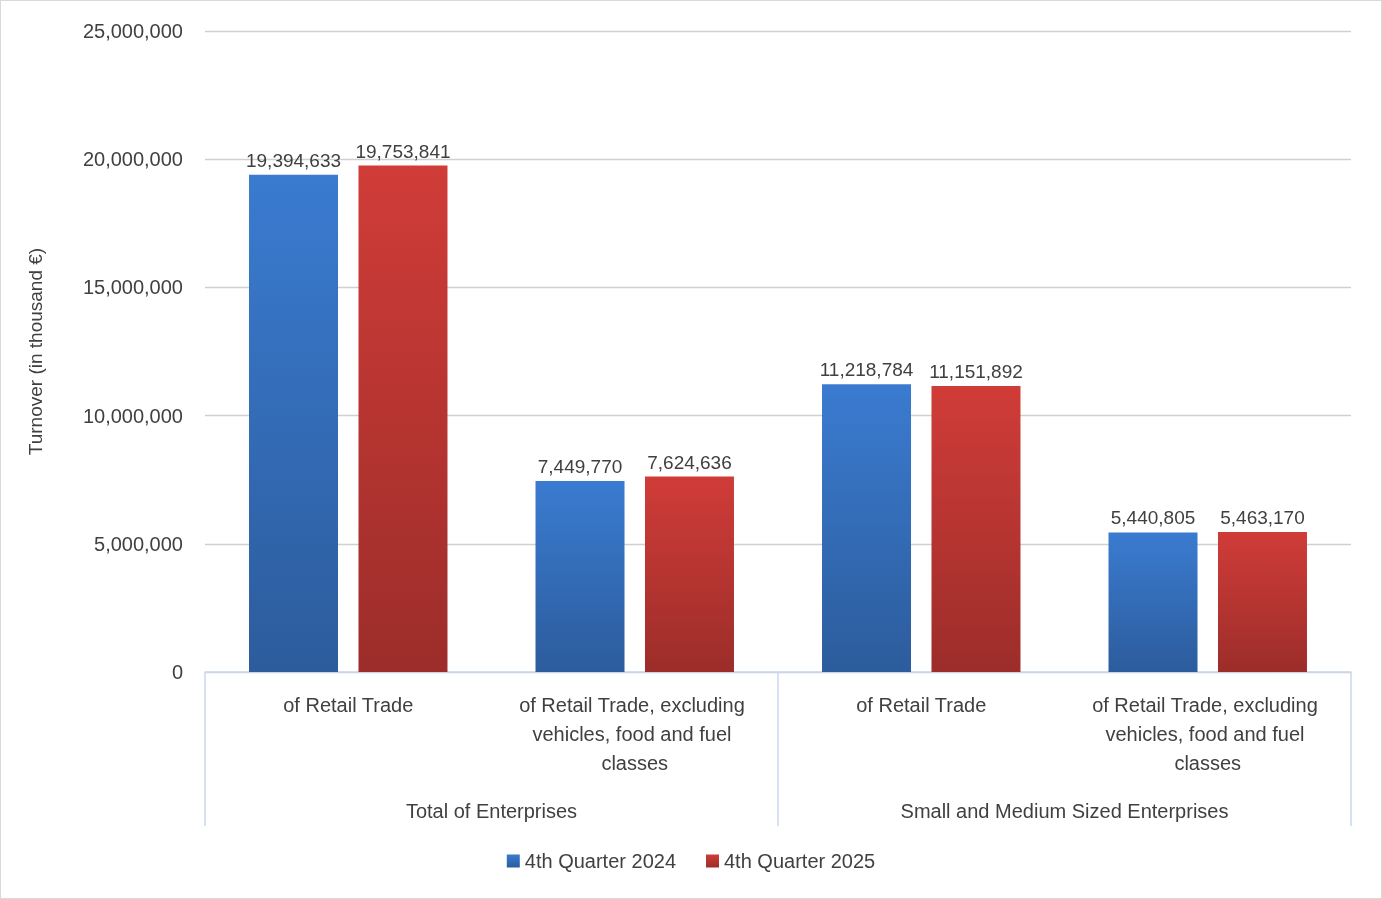  Describe the element at coordinates (35, 351) in the screenshot. I see `y-axis-title: Turnover (in thousand €)` at that location.